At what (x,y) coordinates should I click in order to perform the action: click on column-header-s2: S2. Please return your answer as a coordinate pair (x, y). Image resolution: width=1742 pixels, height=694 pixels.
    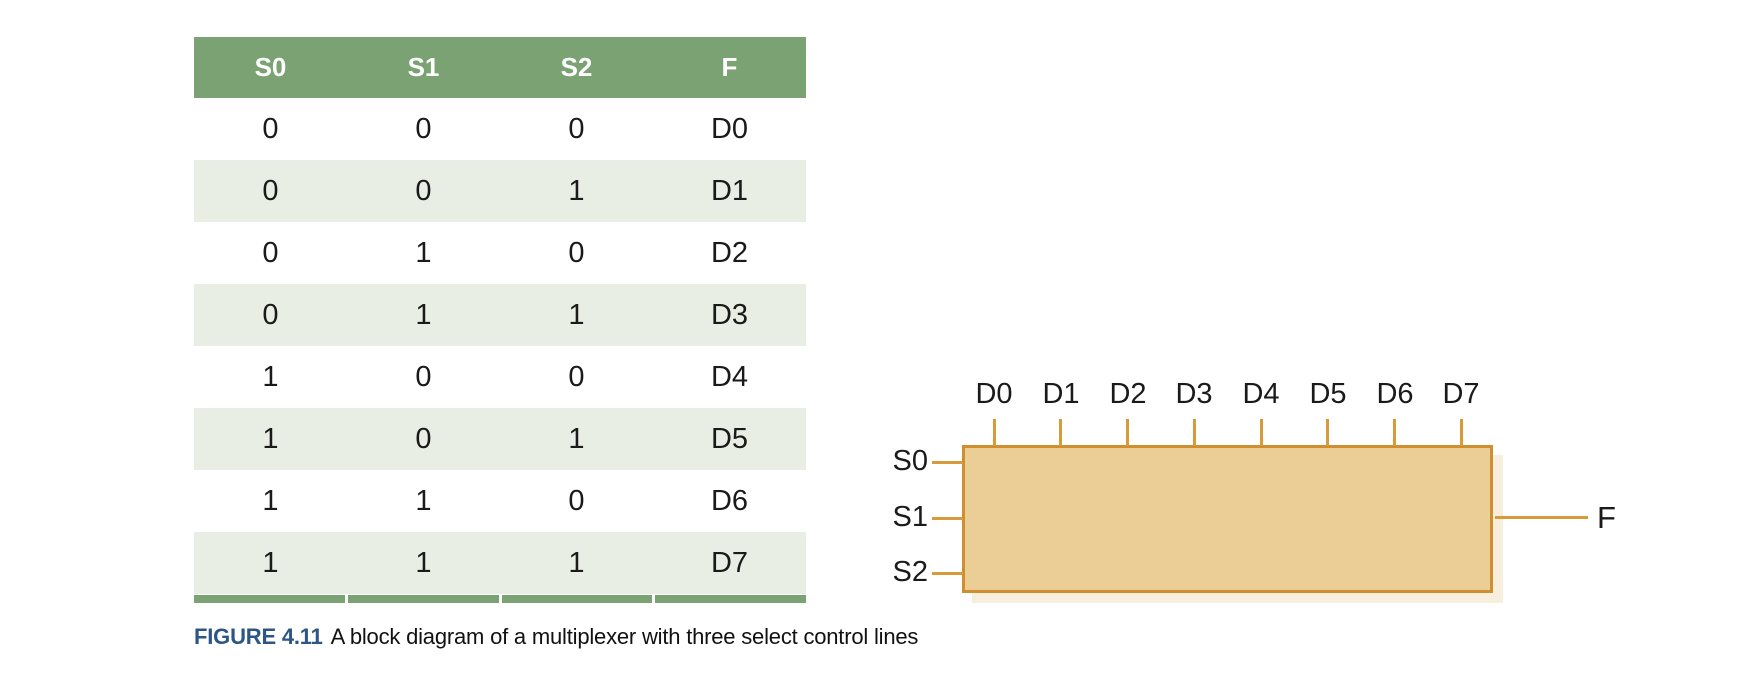
    Looking at the image, I should click on (576, 67).